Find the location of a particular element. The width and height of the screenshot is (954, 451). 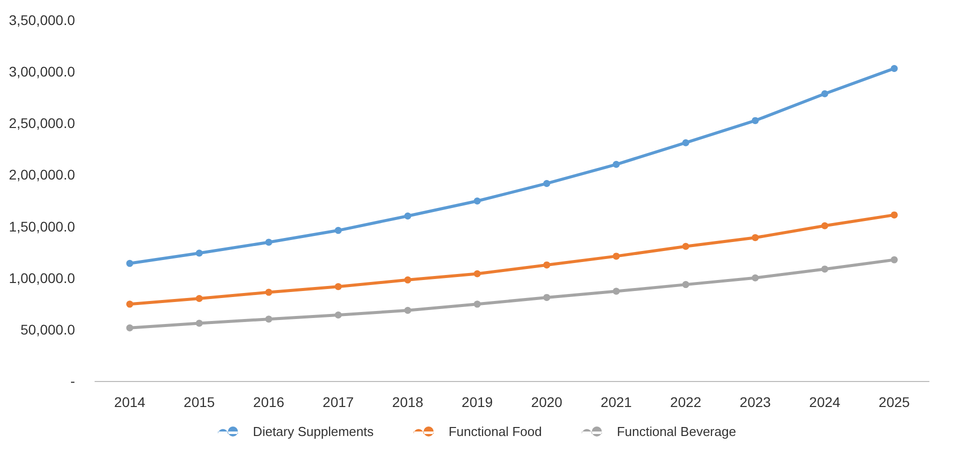

y-tick-label: 50,000.0 is located at coordinates (48, 329).